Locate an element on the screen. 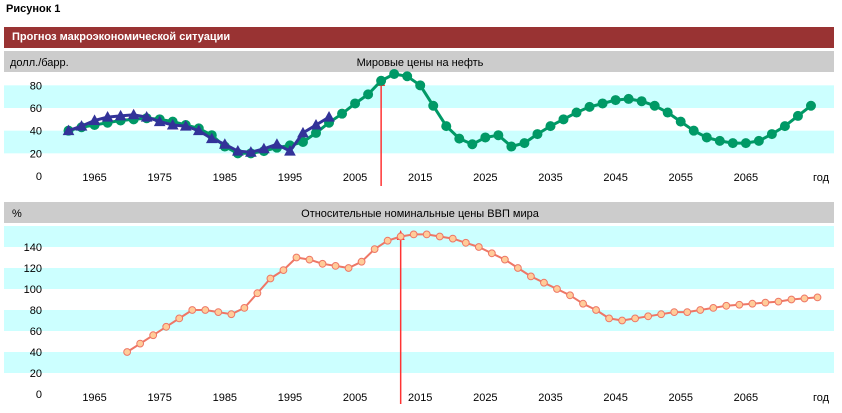  gdp-chart-title: Относительные номинальные цены ВВП мира is located at coordinates (420, 214).